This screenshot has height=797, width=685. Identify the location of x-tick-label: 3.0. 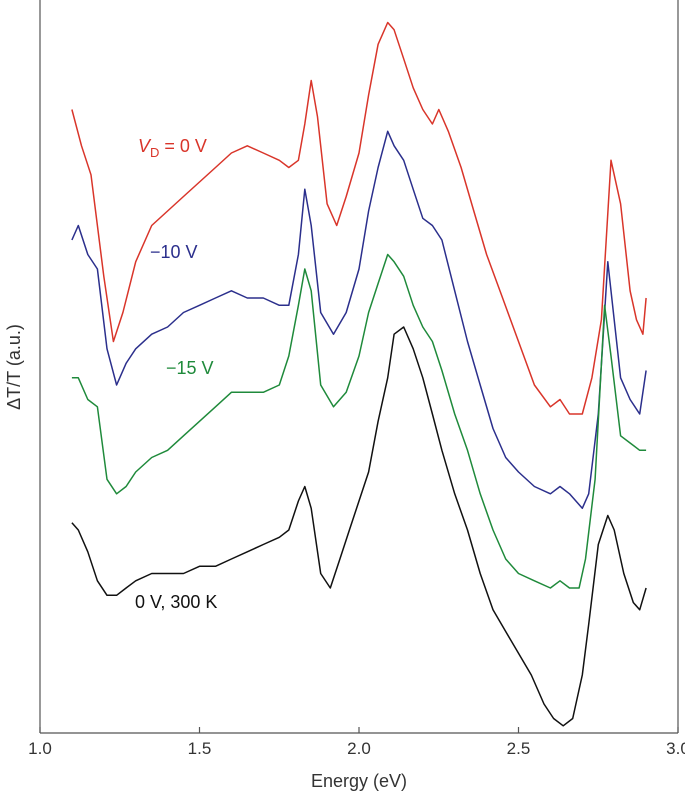
(675, 748).